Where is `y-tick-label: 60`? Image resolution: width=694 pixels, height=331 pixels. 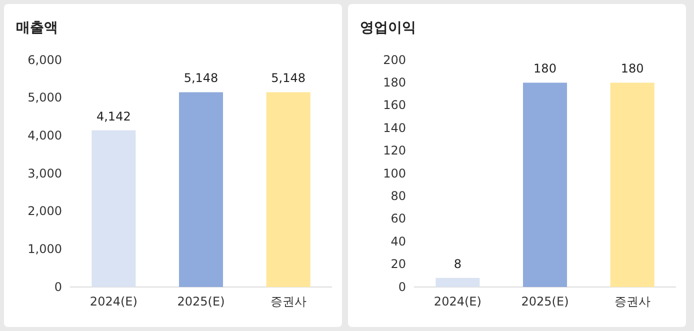
y-tick-label: 60 is located at coordinates (398, 219).